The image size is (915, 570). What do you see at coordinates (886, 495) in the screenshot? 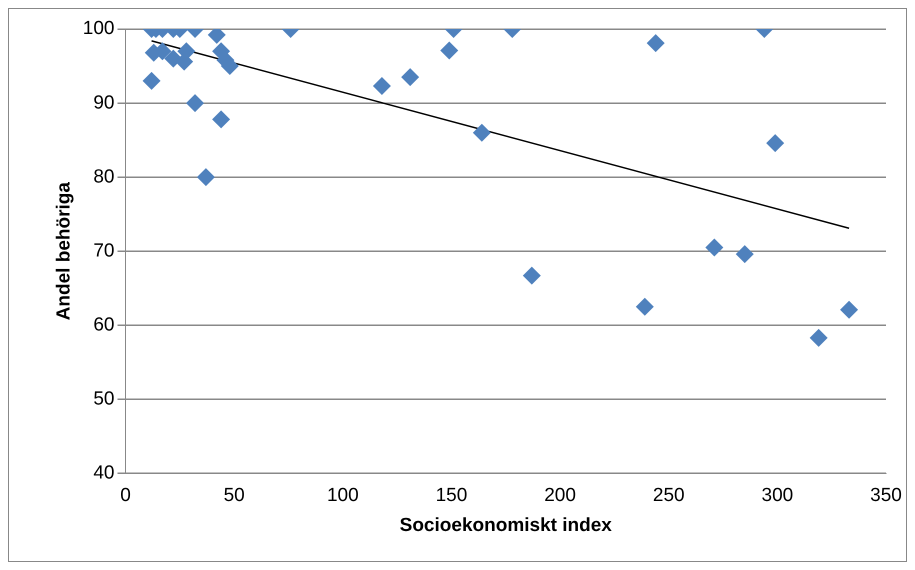
I see `x-tick-label: 350` at bounding box center [886, 495].